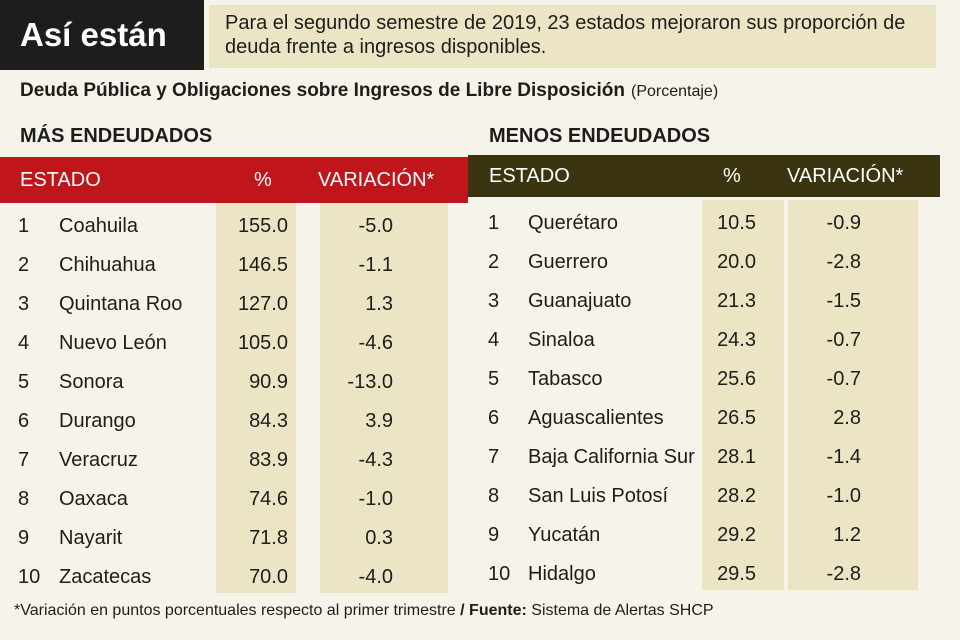  Describe the element at coordinates (568, 262) in the screenshot. I see `estado-cell: Guerrero` at that location.